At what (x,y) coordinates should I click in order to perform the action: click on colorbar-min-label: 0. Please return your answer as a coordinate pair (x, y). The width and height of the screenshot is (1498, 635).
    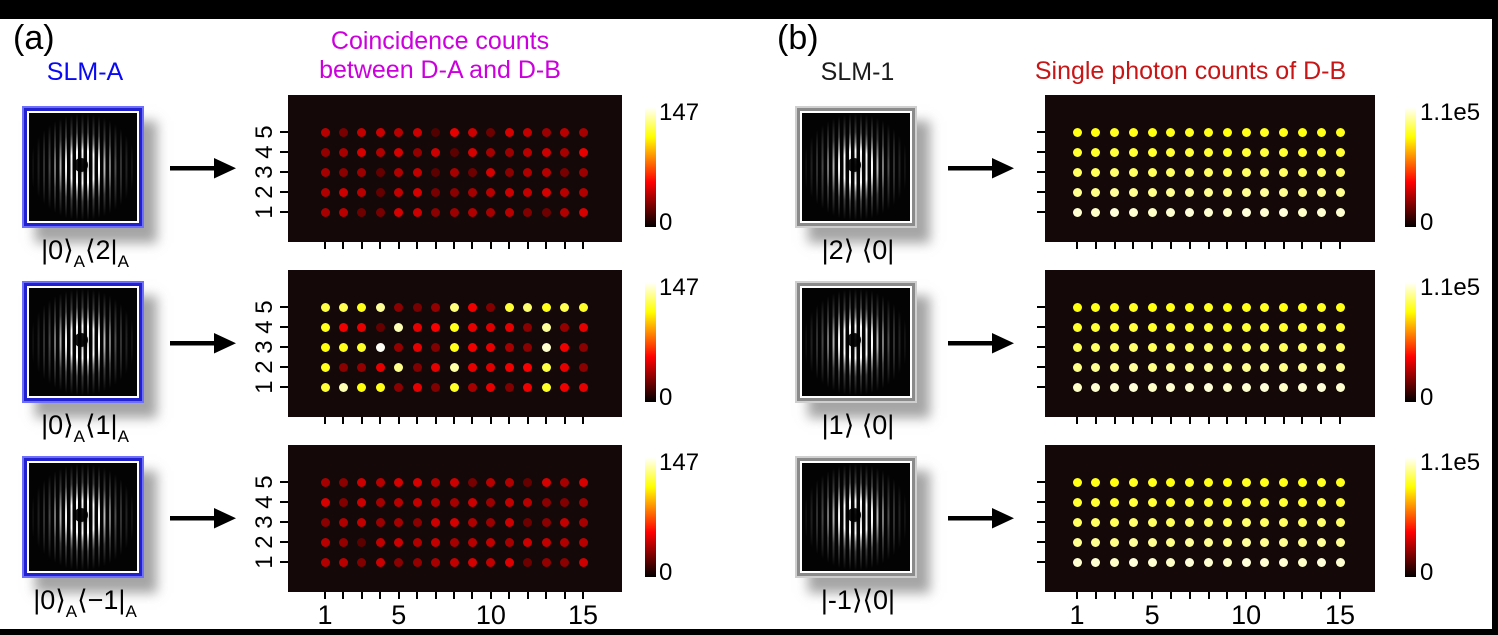
    Looking at the image, I should click on (1427, 572).